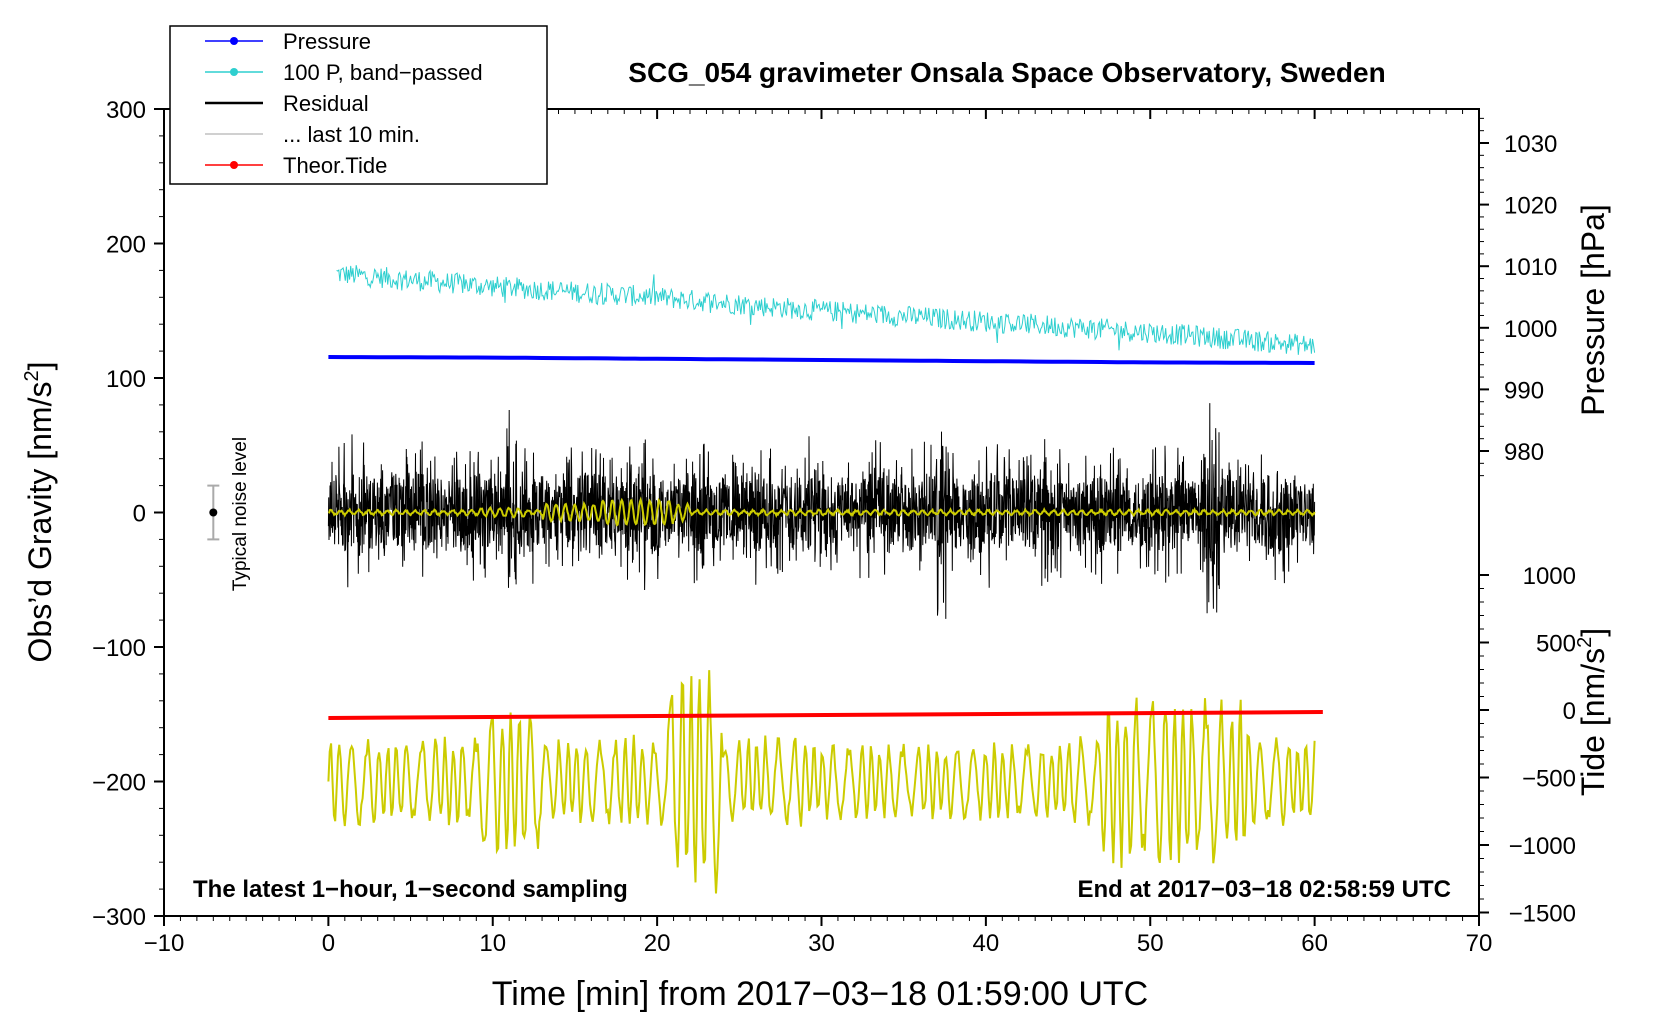 This screenshot has width=1660, height=1020. What do you see at coordinates (40, 522) in the screenshot?
I see `y-left-label-main: Obs’d Gravity [nm/s` at bounding box center [40, 522].